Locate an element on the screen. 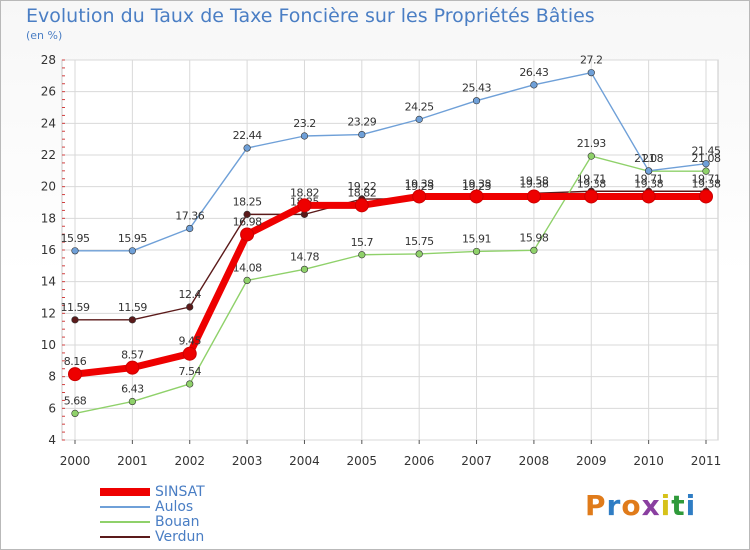 Image resolution: width=750 pixels, height=550 pixels. logo-letter: P is located at coordinates (596, 505).